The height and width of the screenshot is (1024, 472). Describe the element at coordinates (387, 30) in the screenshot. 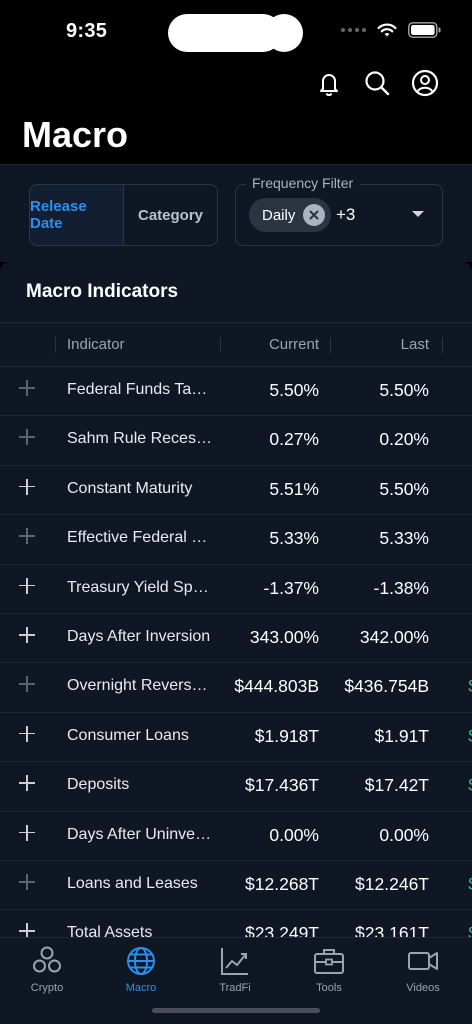

I see `wifi-icon` at that location.